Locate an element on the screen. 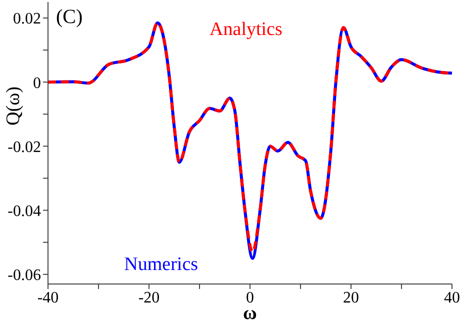 The height and width of the screenshot is (320, 463). annotation: (C) is located at coordinates (69, 17).